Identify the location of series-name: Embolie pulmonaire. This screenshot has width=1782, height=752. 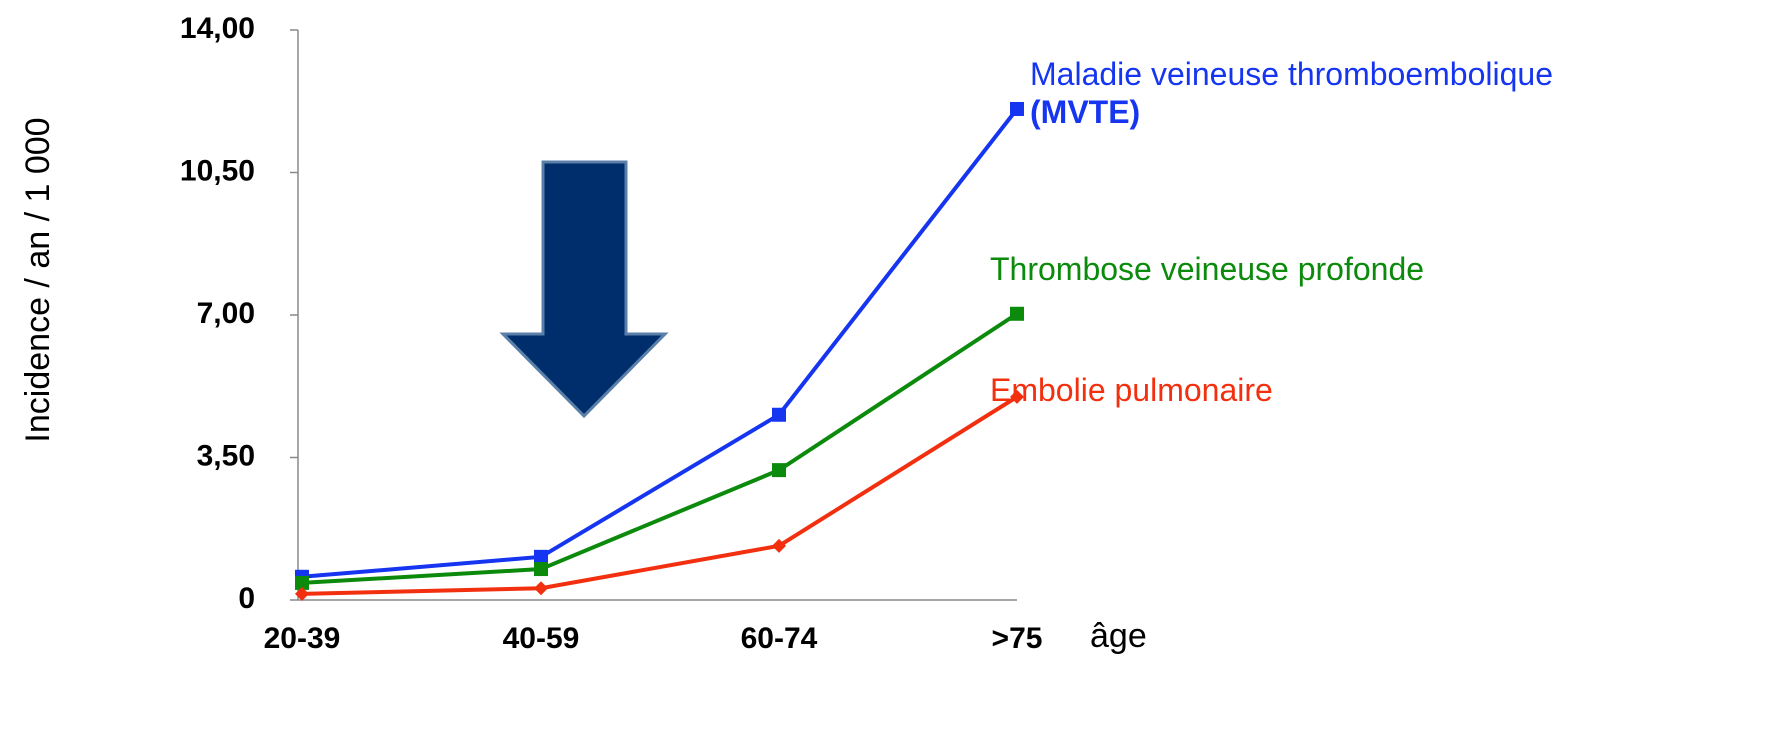
(1131, 390).